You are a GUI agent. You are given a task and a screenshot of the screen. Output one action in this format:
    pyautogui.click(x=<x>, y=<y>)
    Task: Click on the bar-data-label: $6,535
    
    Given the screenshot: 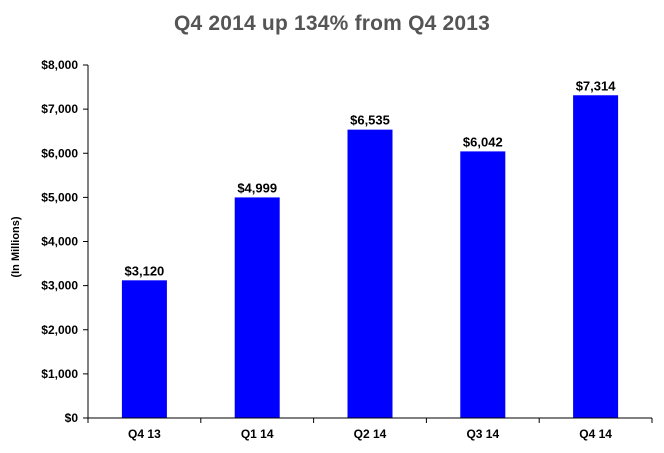 What is the action you would take?
    pyautogui.click(x=370, y=120)
    